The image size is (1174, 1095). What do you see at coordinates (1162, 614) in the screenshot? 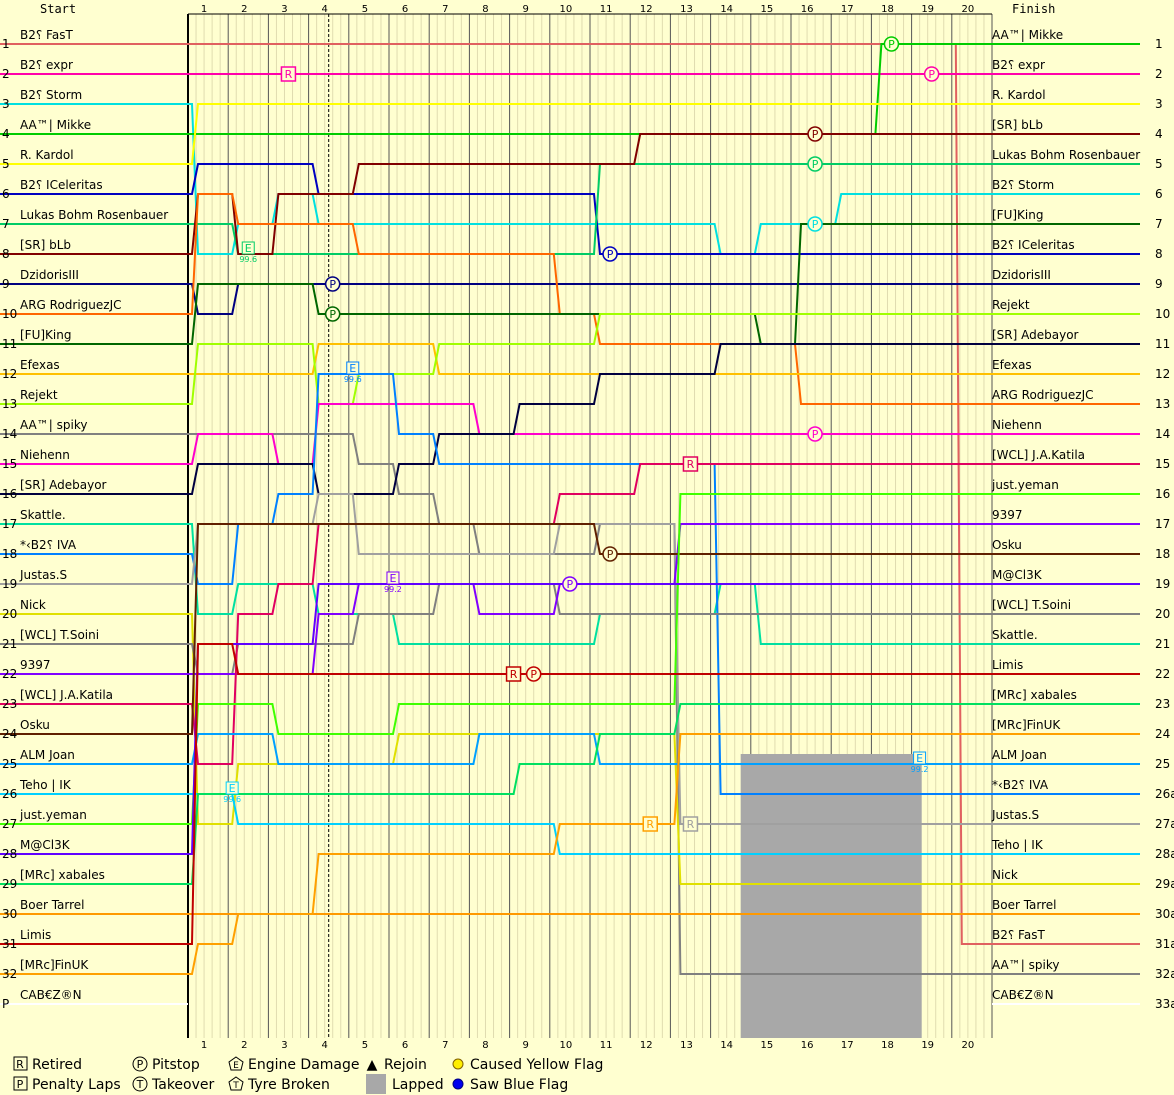
I see `finish-position-label: 20` at bounding box center [1162, 614].